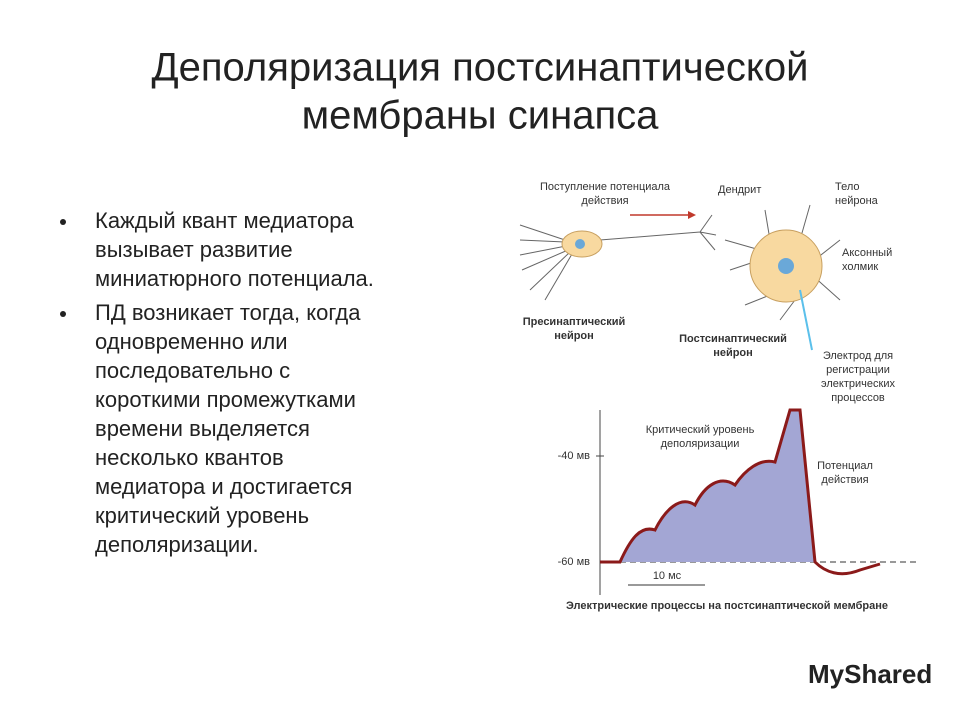  What do you see at coordinates (574, 322) in the screenshot?
I see `figure-label: Пресинаптический` at bounding box center [574, 322].